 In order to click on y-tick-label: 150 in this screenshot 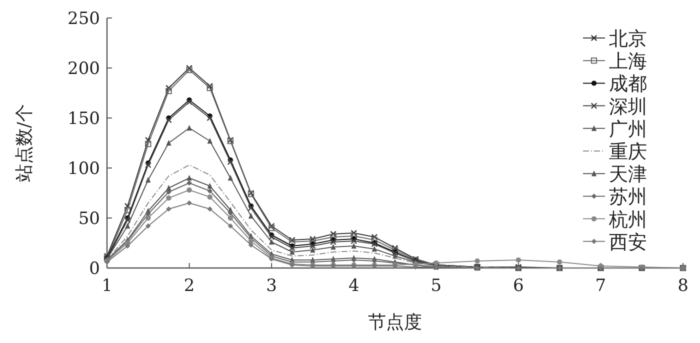, I will do `click(84, 119)`.